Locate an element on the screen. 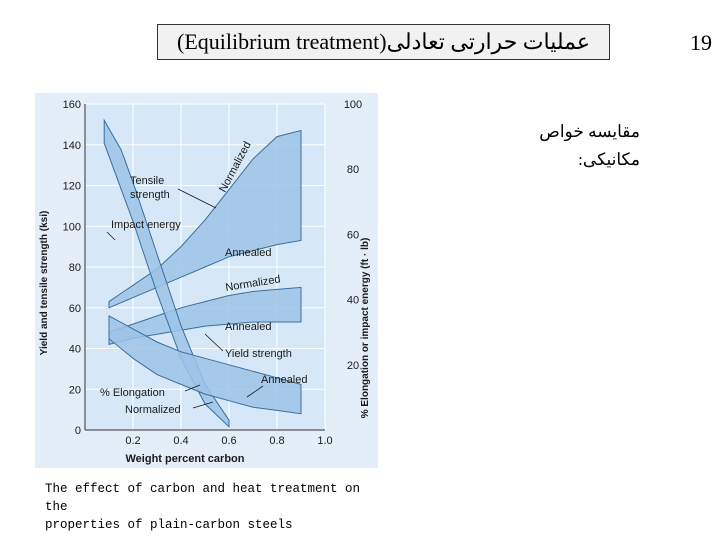  x-tick-label: 0.4 is located at coordinates (180, 441).